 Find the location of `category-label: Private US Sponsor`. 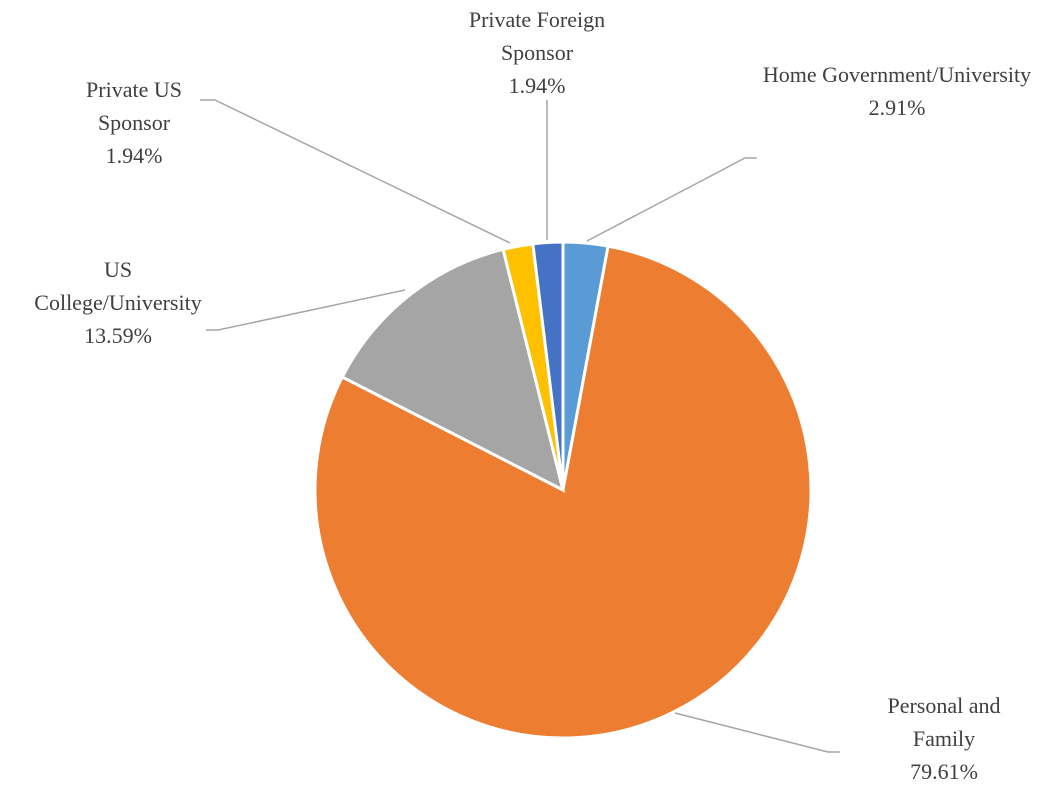

category-label: Private US Sponsor is located at coordinates (134, 106).